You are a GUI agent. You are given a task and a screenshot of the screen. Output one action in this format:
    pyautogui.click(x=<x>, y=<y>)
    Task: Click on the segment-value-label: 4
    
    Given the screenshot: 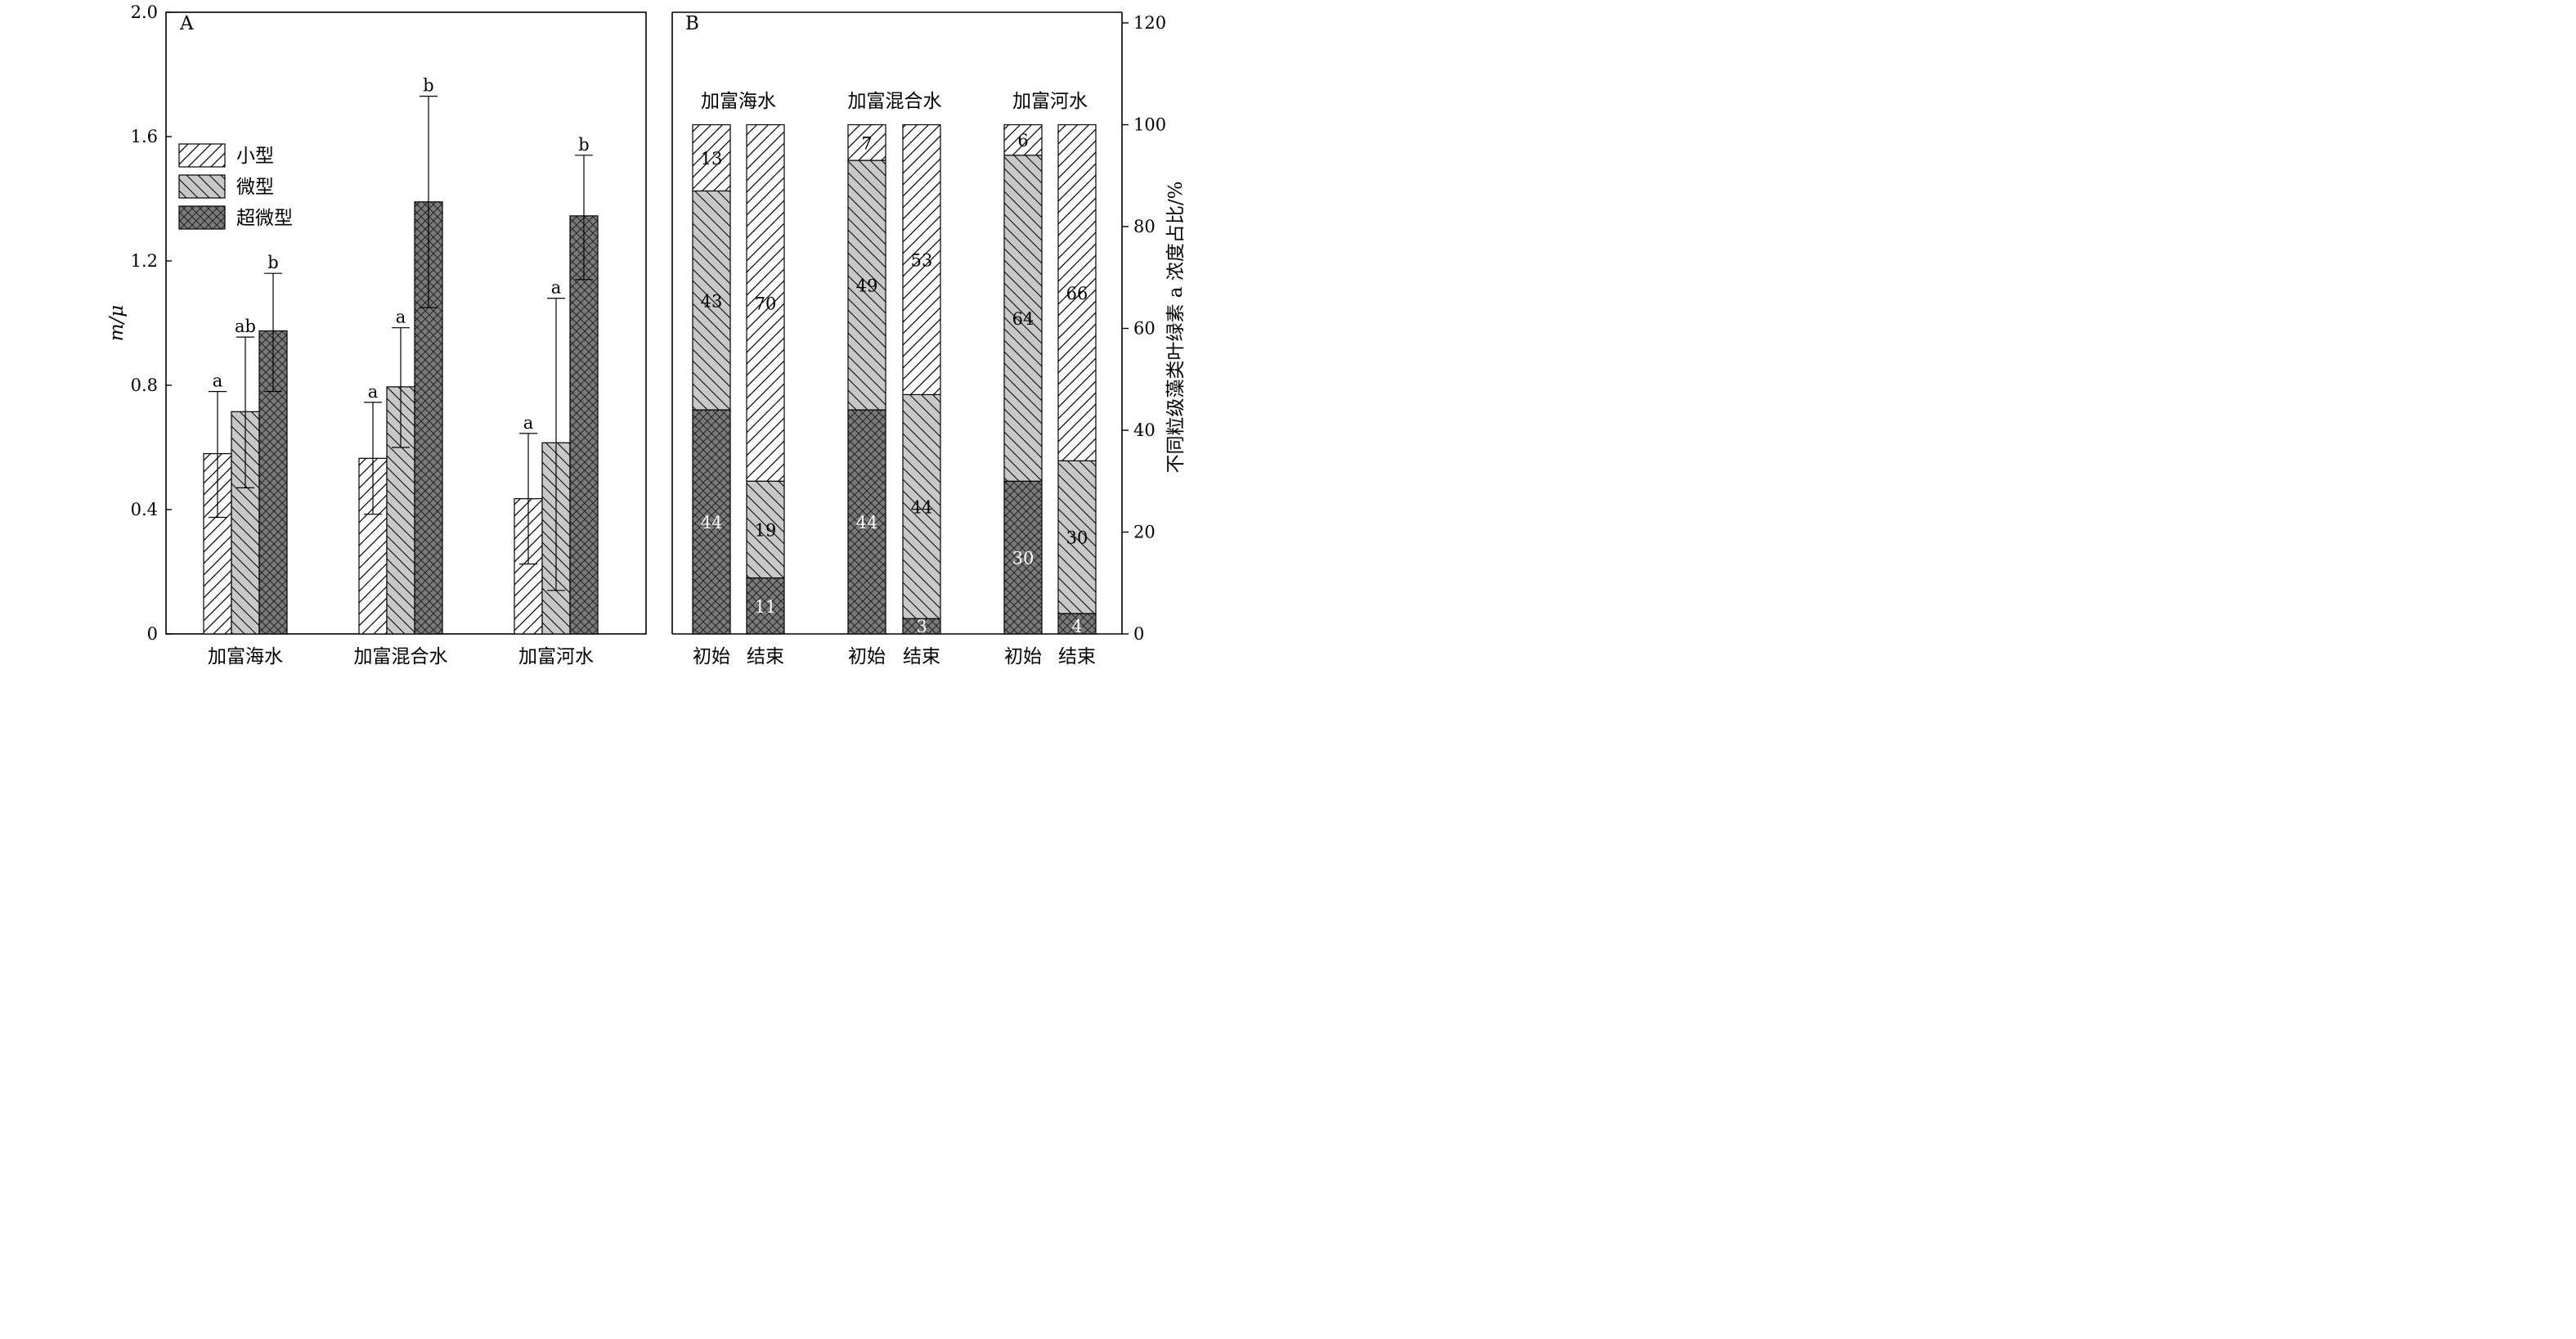 What is the action you would take?
    pyautogui.click(x=1077, y=626)
    